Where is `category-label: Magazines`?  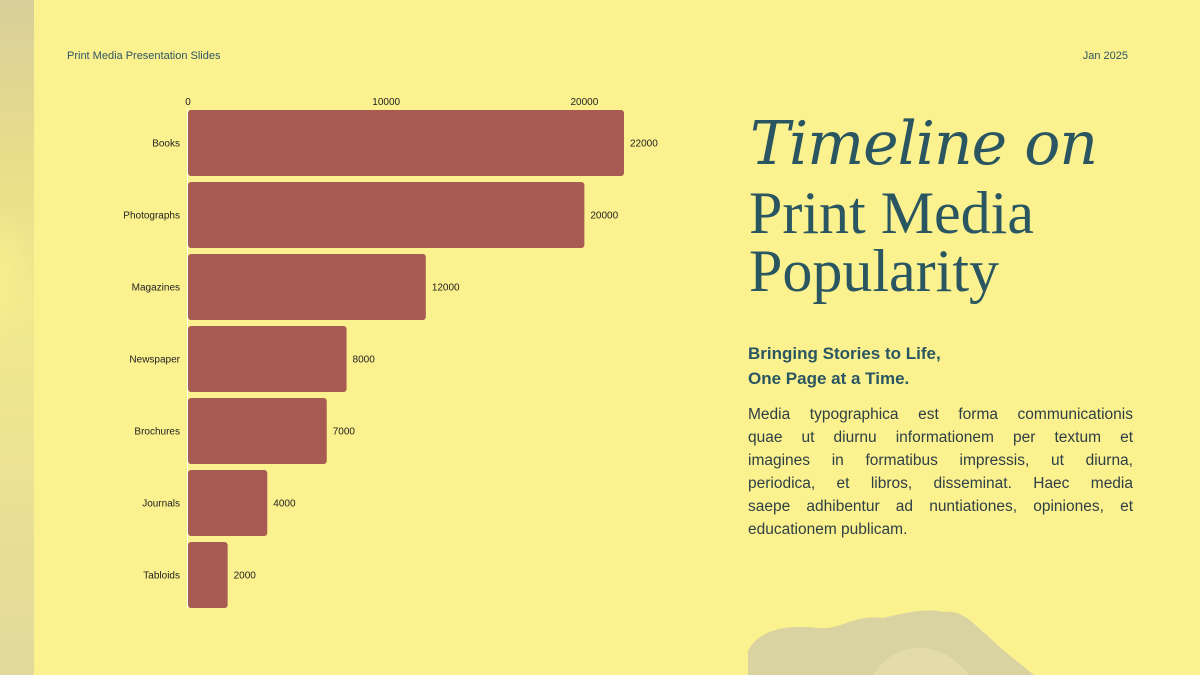 category-label: Magazines is located at coordinates (156, 288).